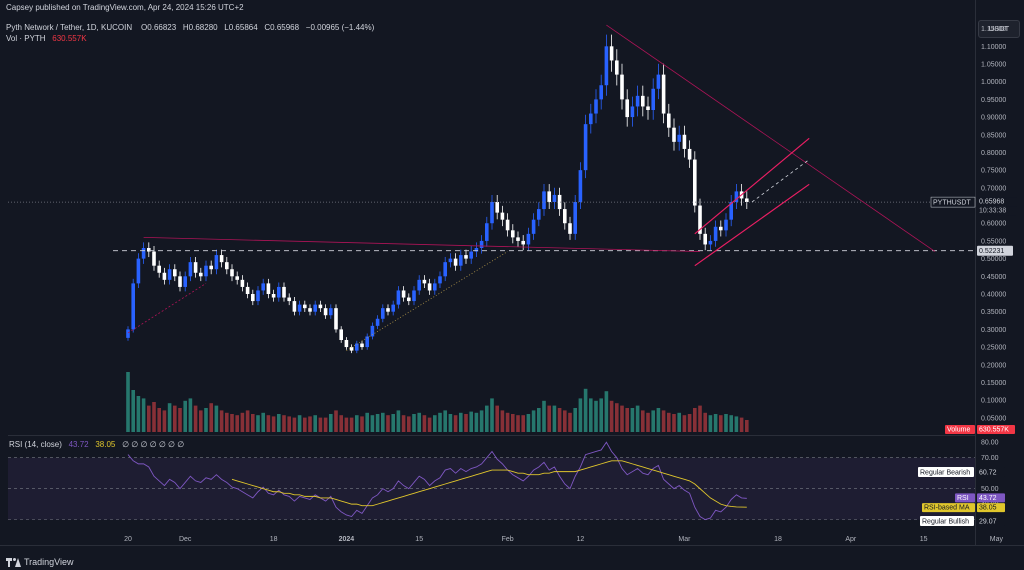  I want to click on symbol-name: Pyth Network / Tether, 1D, KUCOIN, so click(69, 27).